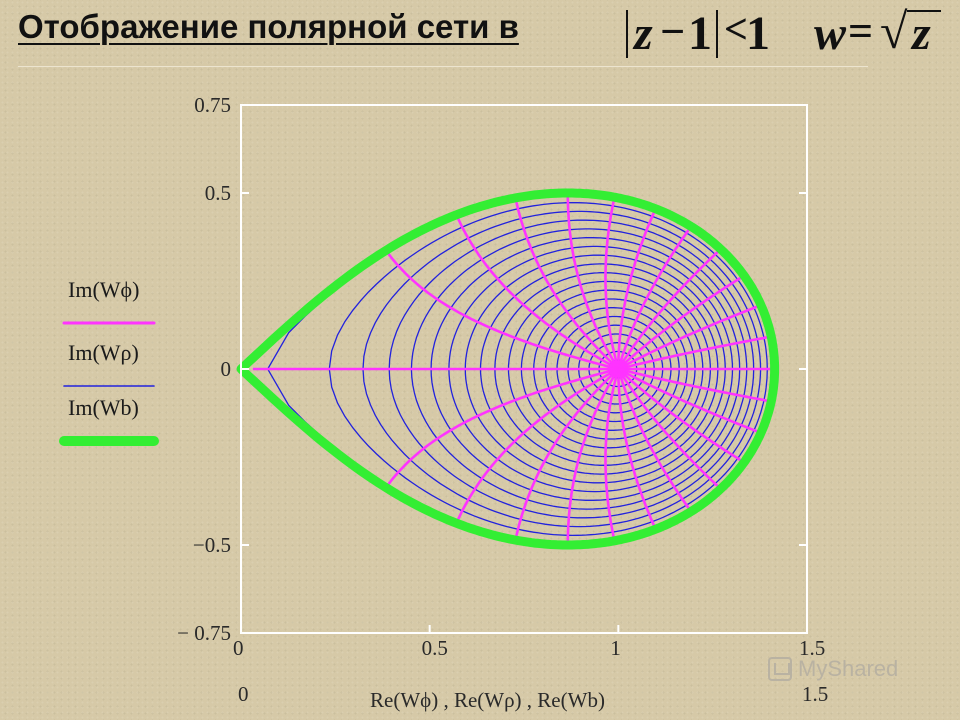  What do you see at coordinates (226, 369) in the screenshot?
I see `y-tick-label: 0` at bounding box center [226, 369].